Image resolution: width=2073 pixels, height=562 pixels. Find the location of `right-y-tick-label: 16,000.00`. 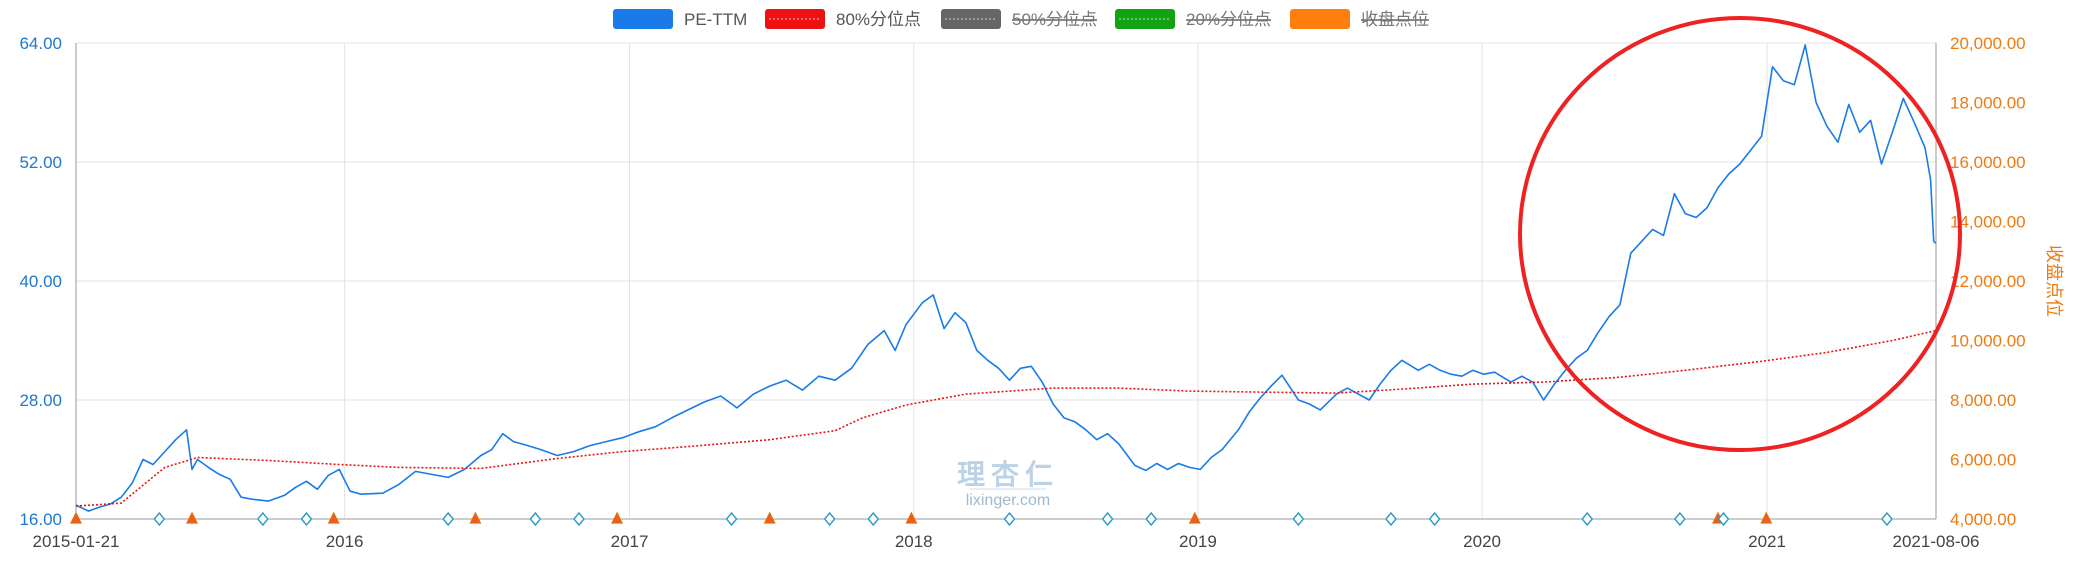

right-y-tick-label: 16,000.00 is located at coordinates (1988, 162).